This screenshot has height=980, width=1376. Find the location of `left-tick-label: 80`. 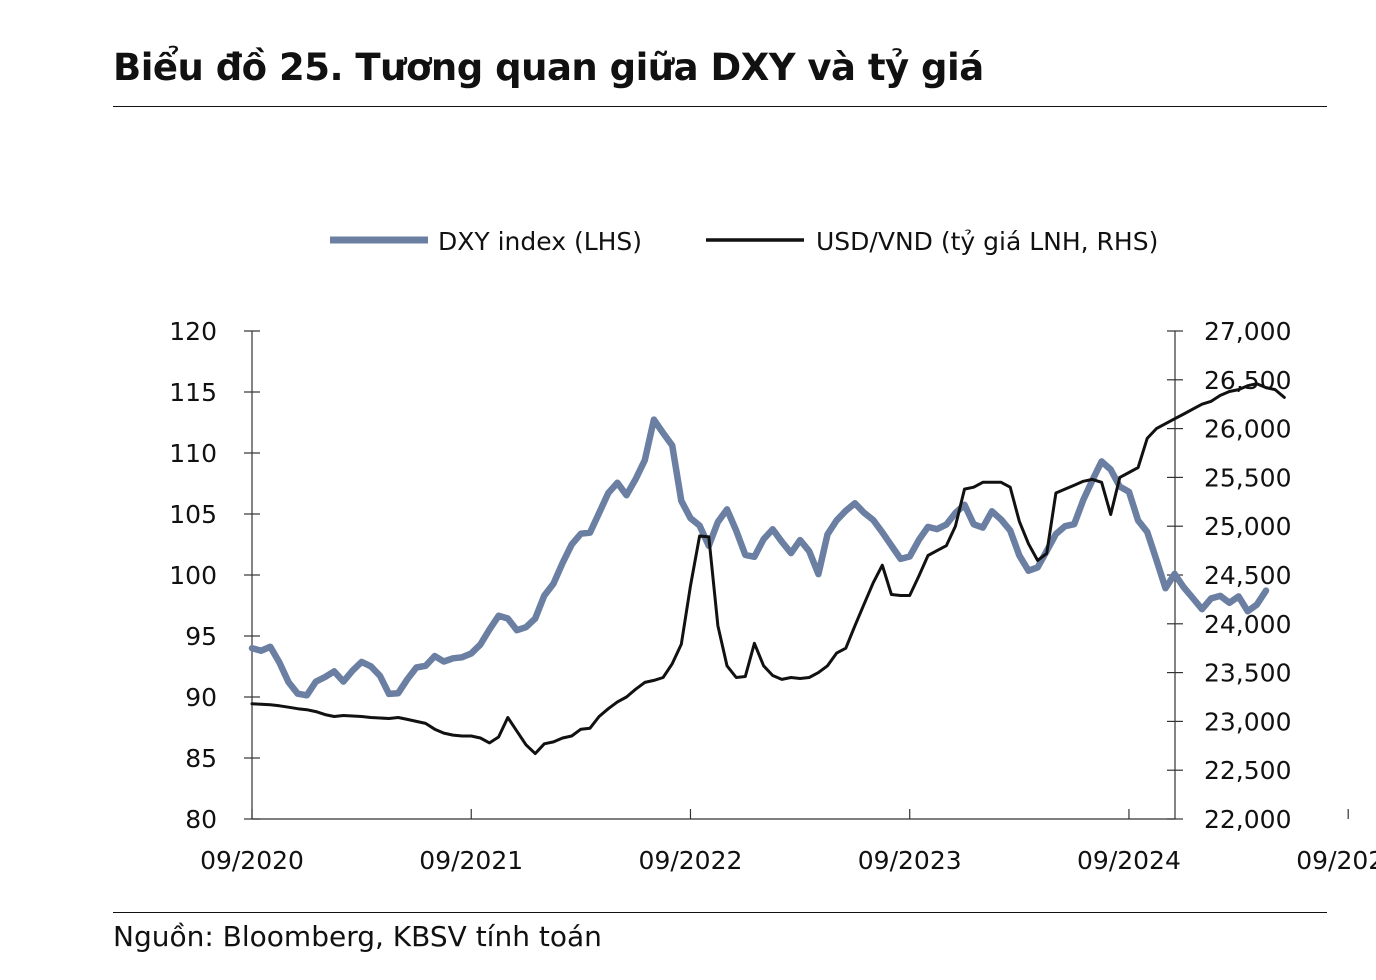

left-tick-label: 80 is located at coordinates (201, 819).